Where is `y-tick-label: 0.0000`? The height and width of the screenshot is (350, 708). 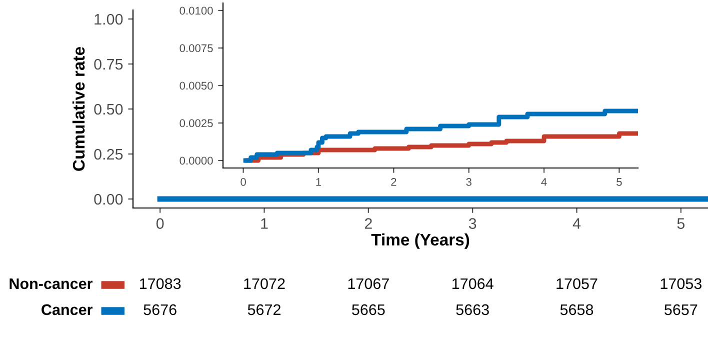 y-tick-label: 0.0000 is located at coordinates (196, 160).